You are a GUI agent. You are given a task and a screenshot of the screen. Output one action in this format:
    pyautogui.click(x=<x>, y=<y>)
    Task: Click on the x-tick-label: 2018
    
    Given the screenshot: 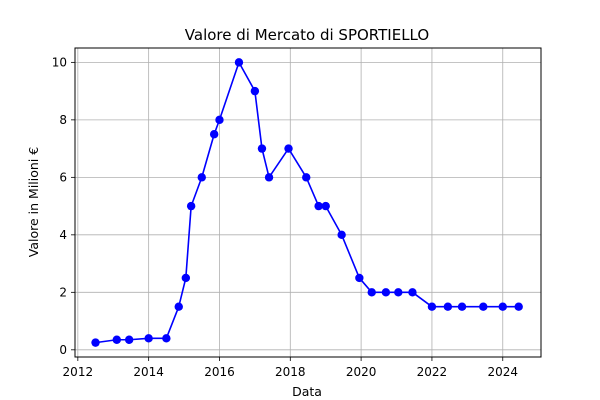 What is the action you would take?
    pyautogui.click(x=290, y=372)
    